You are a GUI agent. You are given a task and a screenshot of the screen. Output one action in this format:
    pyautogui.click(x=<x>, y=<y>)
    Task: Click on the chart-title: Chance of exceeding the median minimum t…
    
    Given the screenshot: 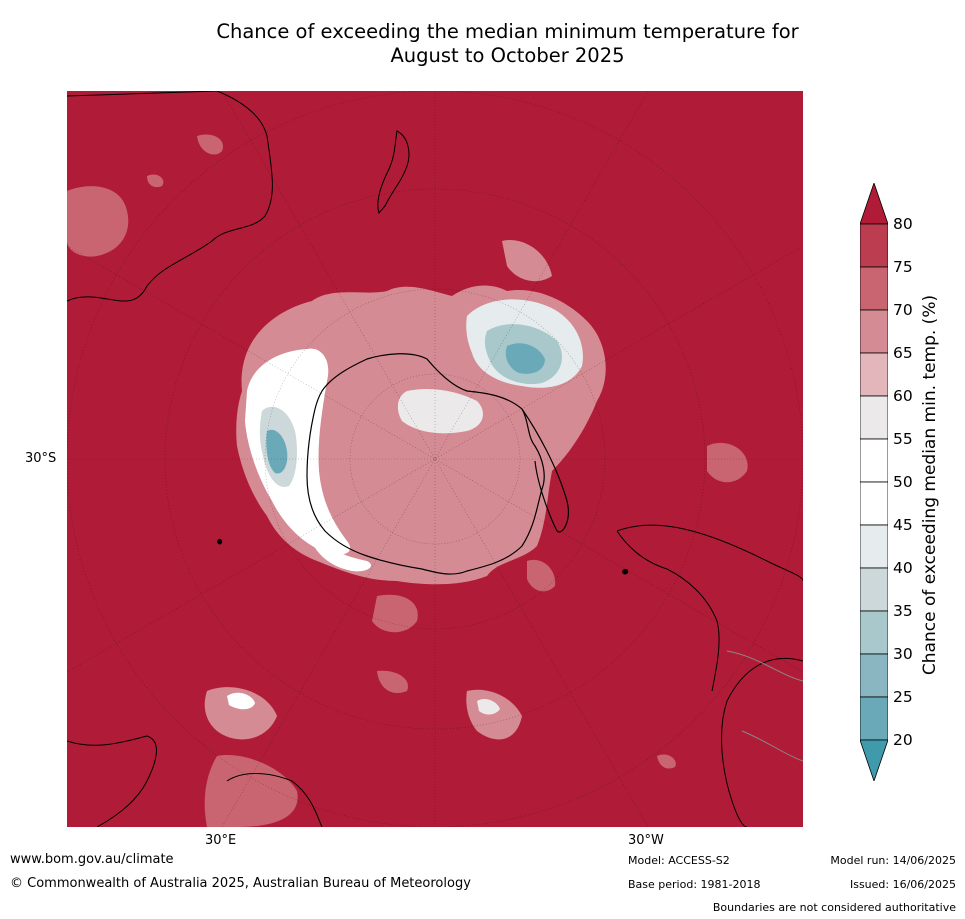 What is the action you would take?
    pyautogui.click(x=482, y=44)
    